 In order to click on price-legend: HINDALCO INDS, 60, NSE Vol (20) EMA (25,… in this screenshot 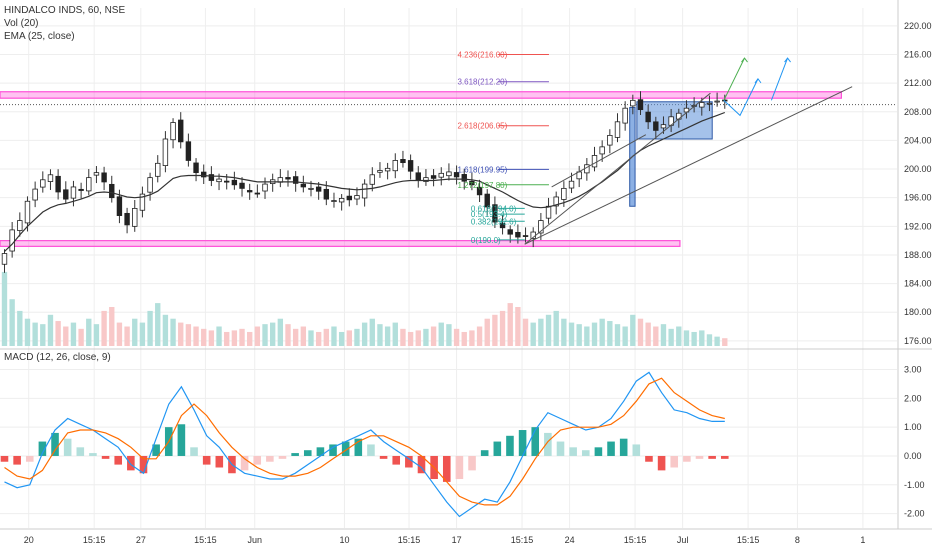, I will do `click(64, 23)`.